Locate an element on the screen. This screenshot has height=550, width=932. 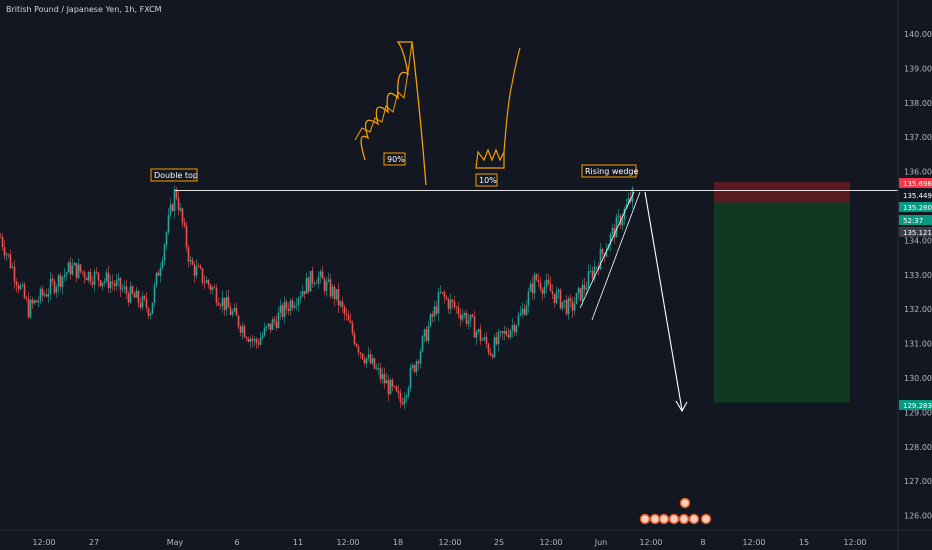
x-tick-label: 11 is located at coordinates (298, 542).